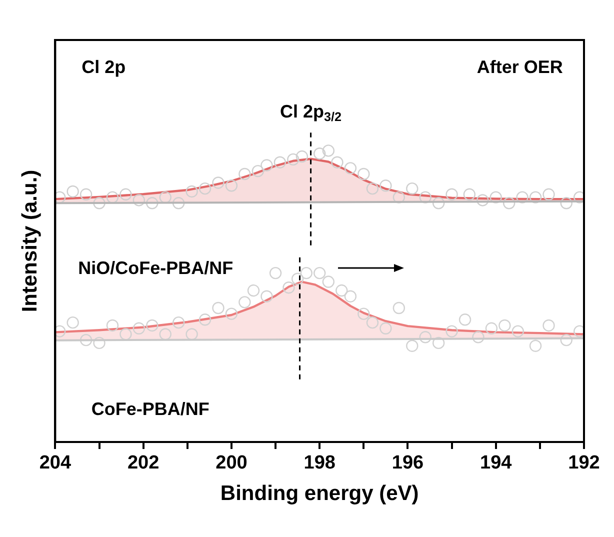  What do you see at coordinates (143, 463) in the screenshot?
I see `x-tick-label: 202` at bounding box center [143, 463].